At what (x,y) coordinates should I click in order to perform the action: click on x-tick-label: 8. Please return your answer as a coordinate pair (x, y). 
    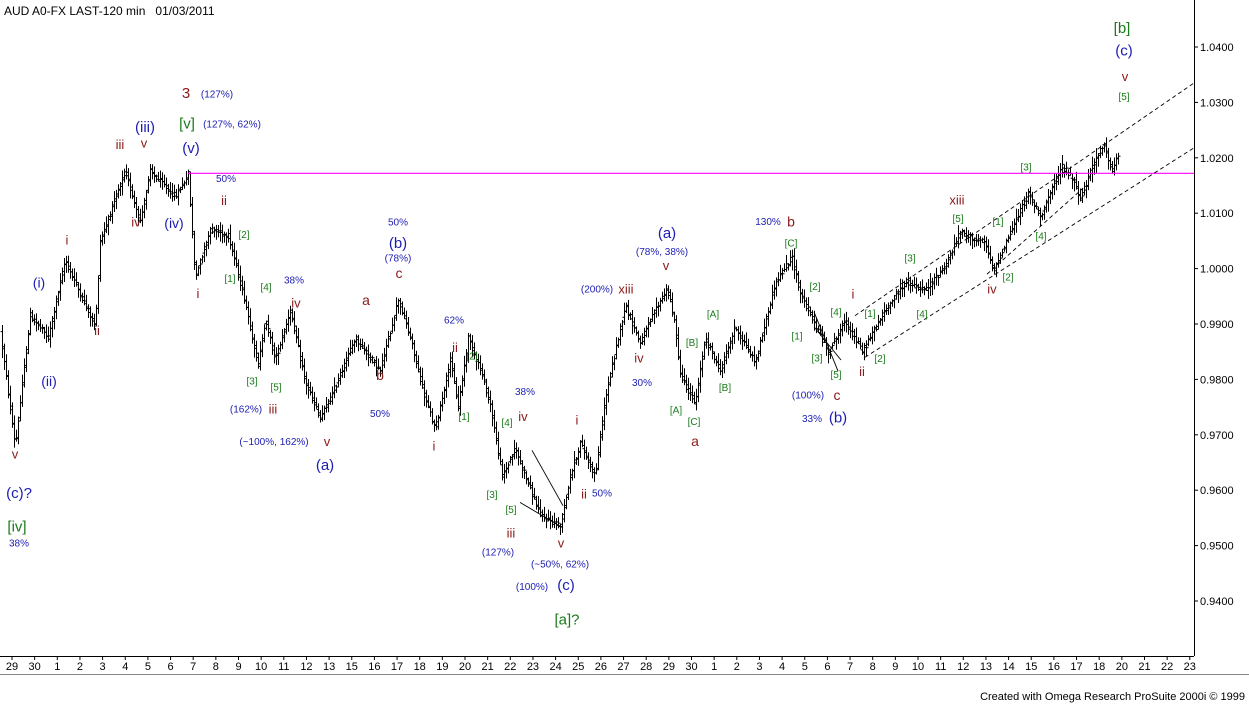
    Looking at the image, I should click on (873, 667).